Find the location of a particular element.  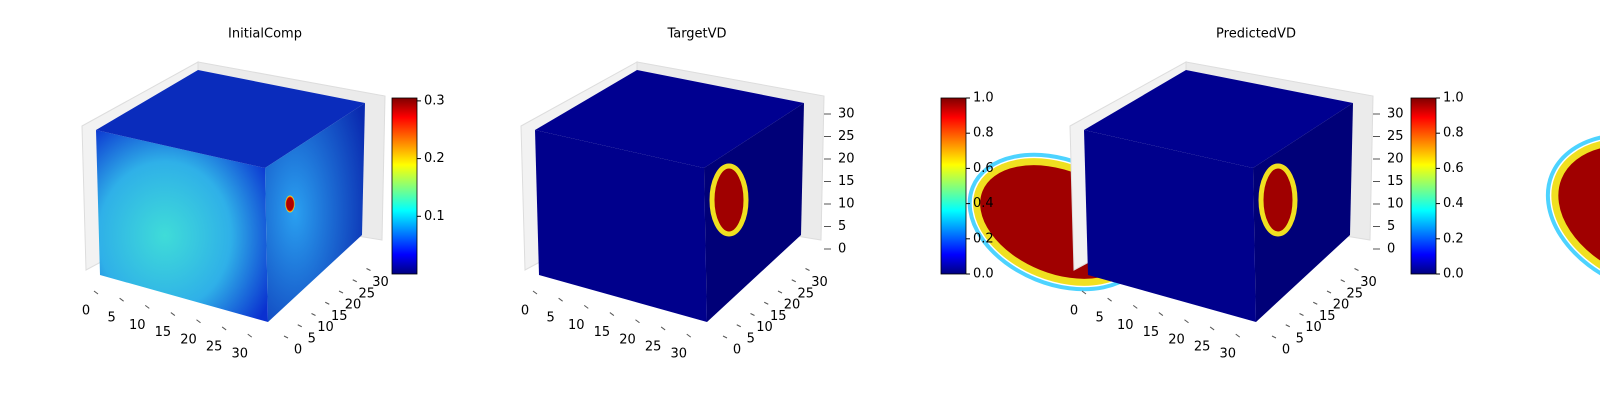

y-tick-label: 20 is located at coordinates (353, 305).